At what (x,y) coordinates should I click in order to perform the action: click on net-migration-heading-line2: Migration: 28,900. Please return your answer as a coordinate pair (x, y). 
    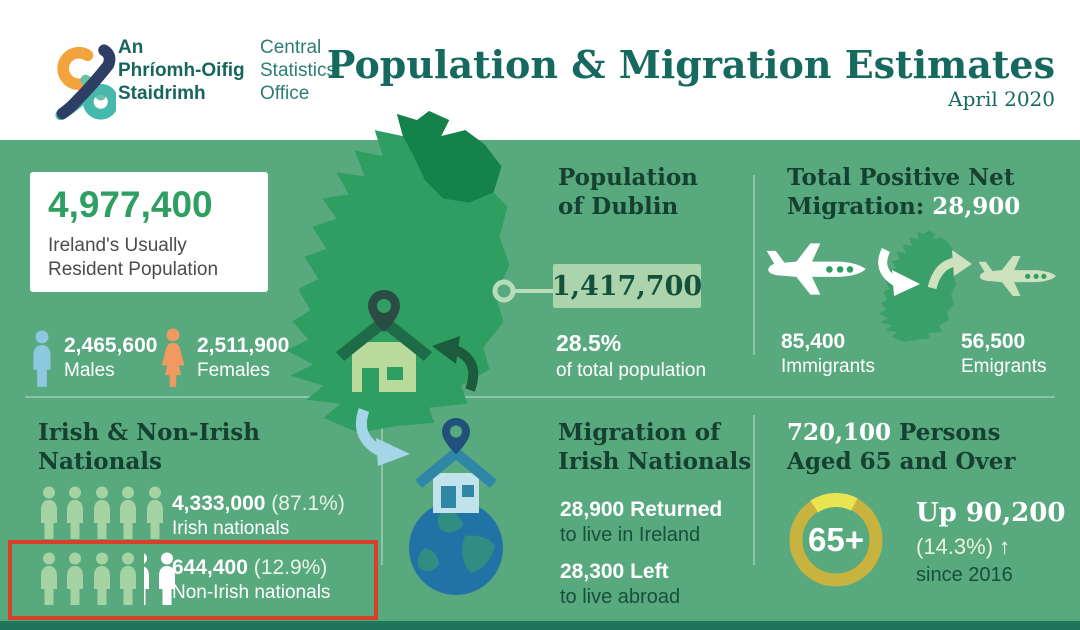
    Looking at the image, I should click on (903, 206).